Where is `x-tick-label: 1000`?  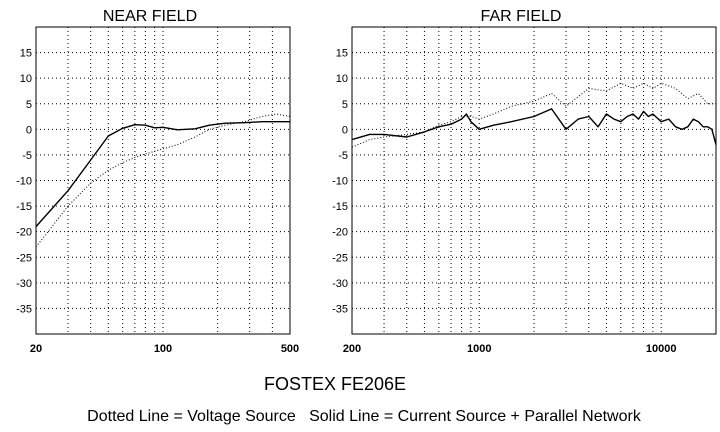 x-tick-label: 1000 is located at coordinates (479, 349).